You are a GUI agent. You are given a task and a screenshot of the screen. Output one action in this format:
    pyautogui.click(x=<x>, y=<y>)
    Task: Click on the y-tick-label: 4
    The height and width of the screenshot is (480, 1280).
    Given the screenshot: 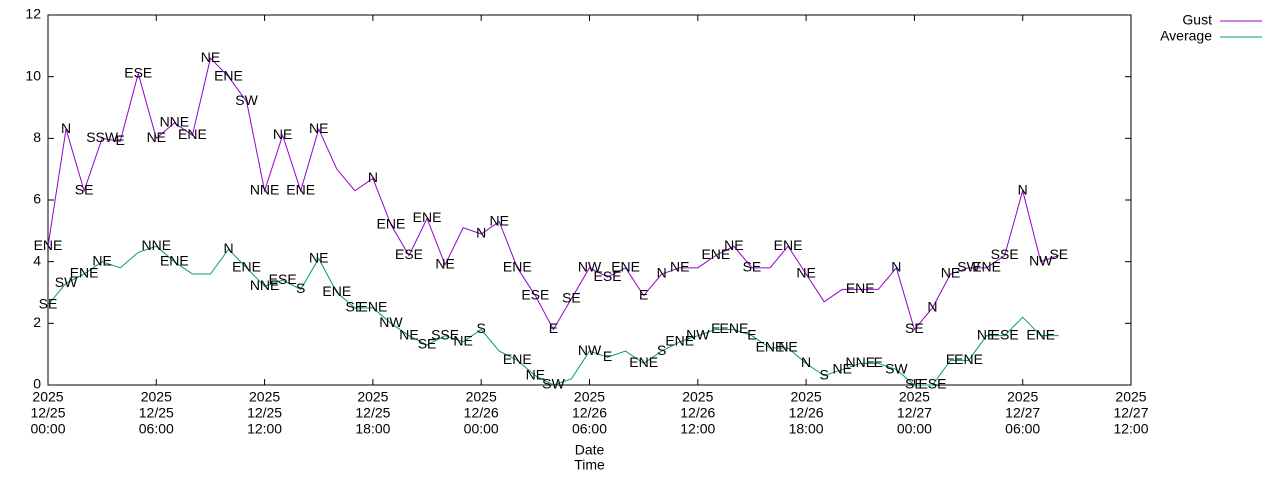 What is the action you would take?
    pyautogui.click(x=37, y=260)
    